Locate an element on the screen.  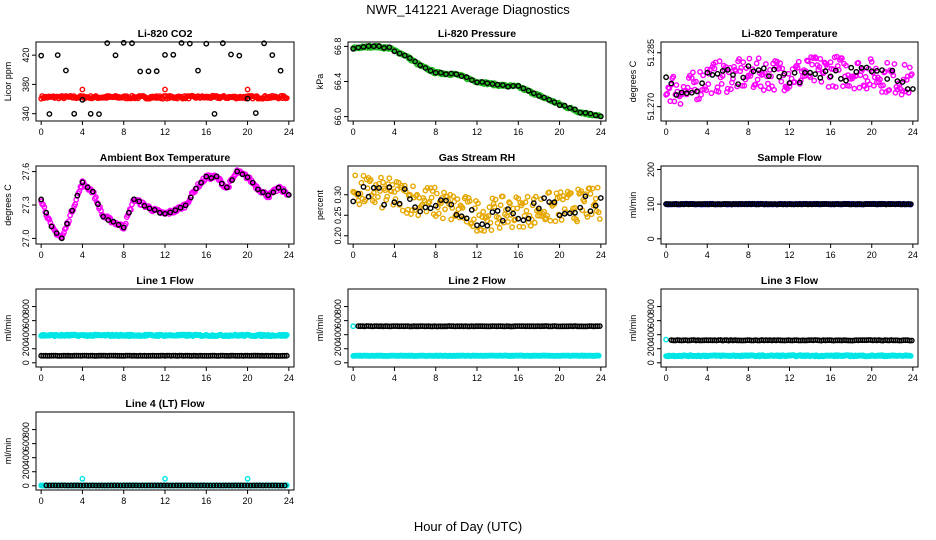
panel-title: Li-820 Temperature is located at coordinates (789, 34).